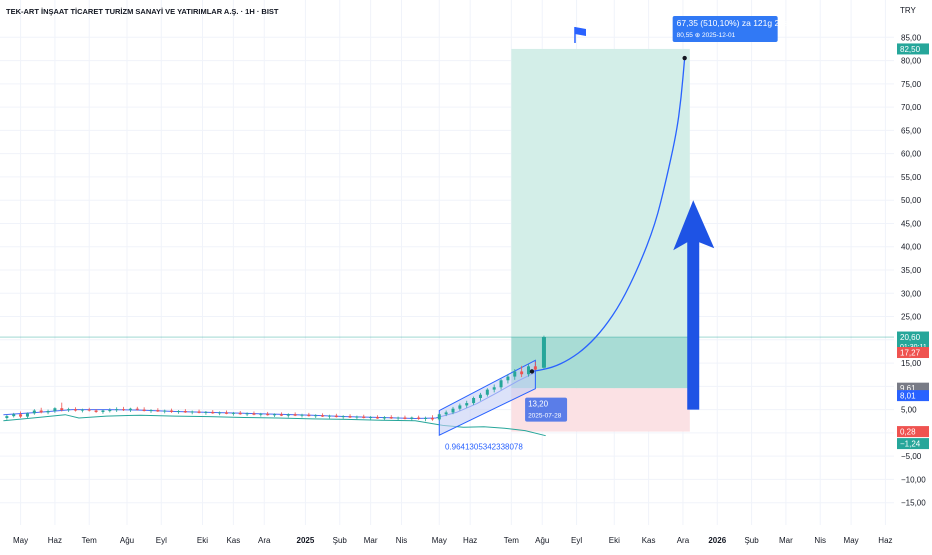 Image resolution: width=932 pixels, height=555 pixels. I want to click on price-tick-label: 80,00, so click(911, 61).